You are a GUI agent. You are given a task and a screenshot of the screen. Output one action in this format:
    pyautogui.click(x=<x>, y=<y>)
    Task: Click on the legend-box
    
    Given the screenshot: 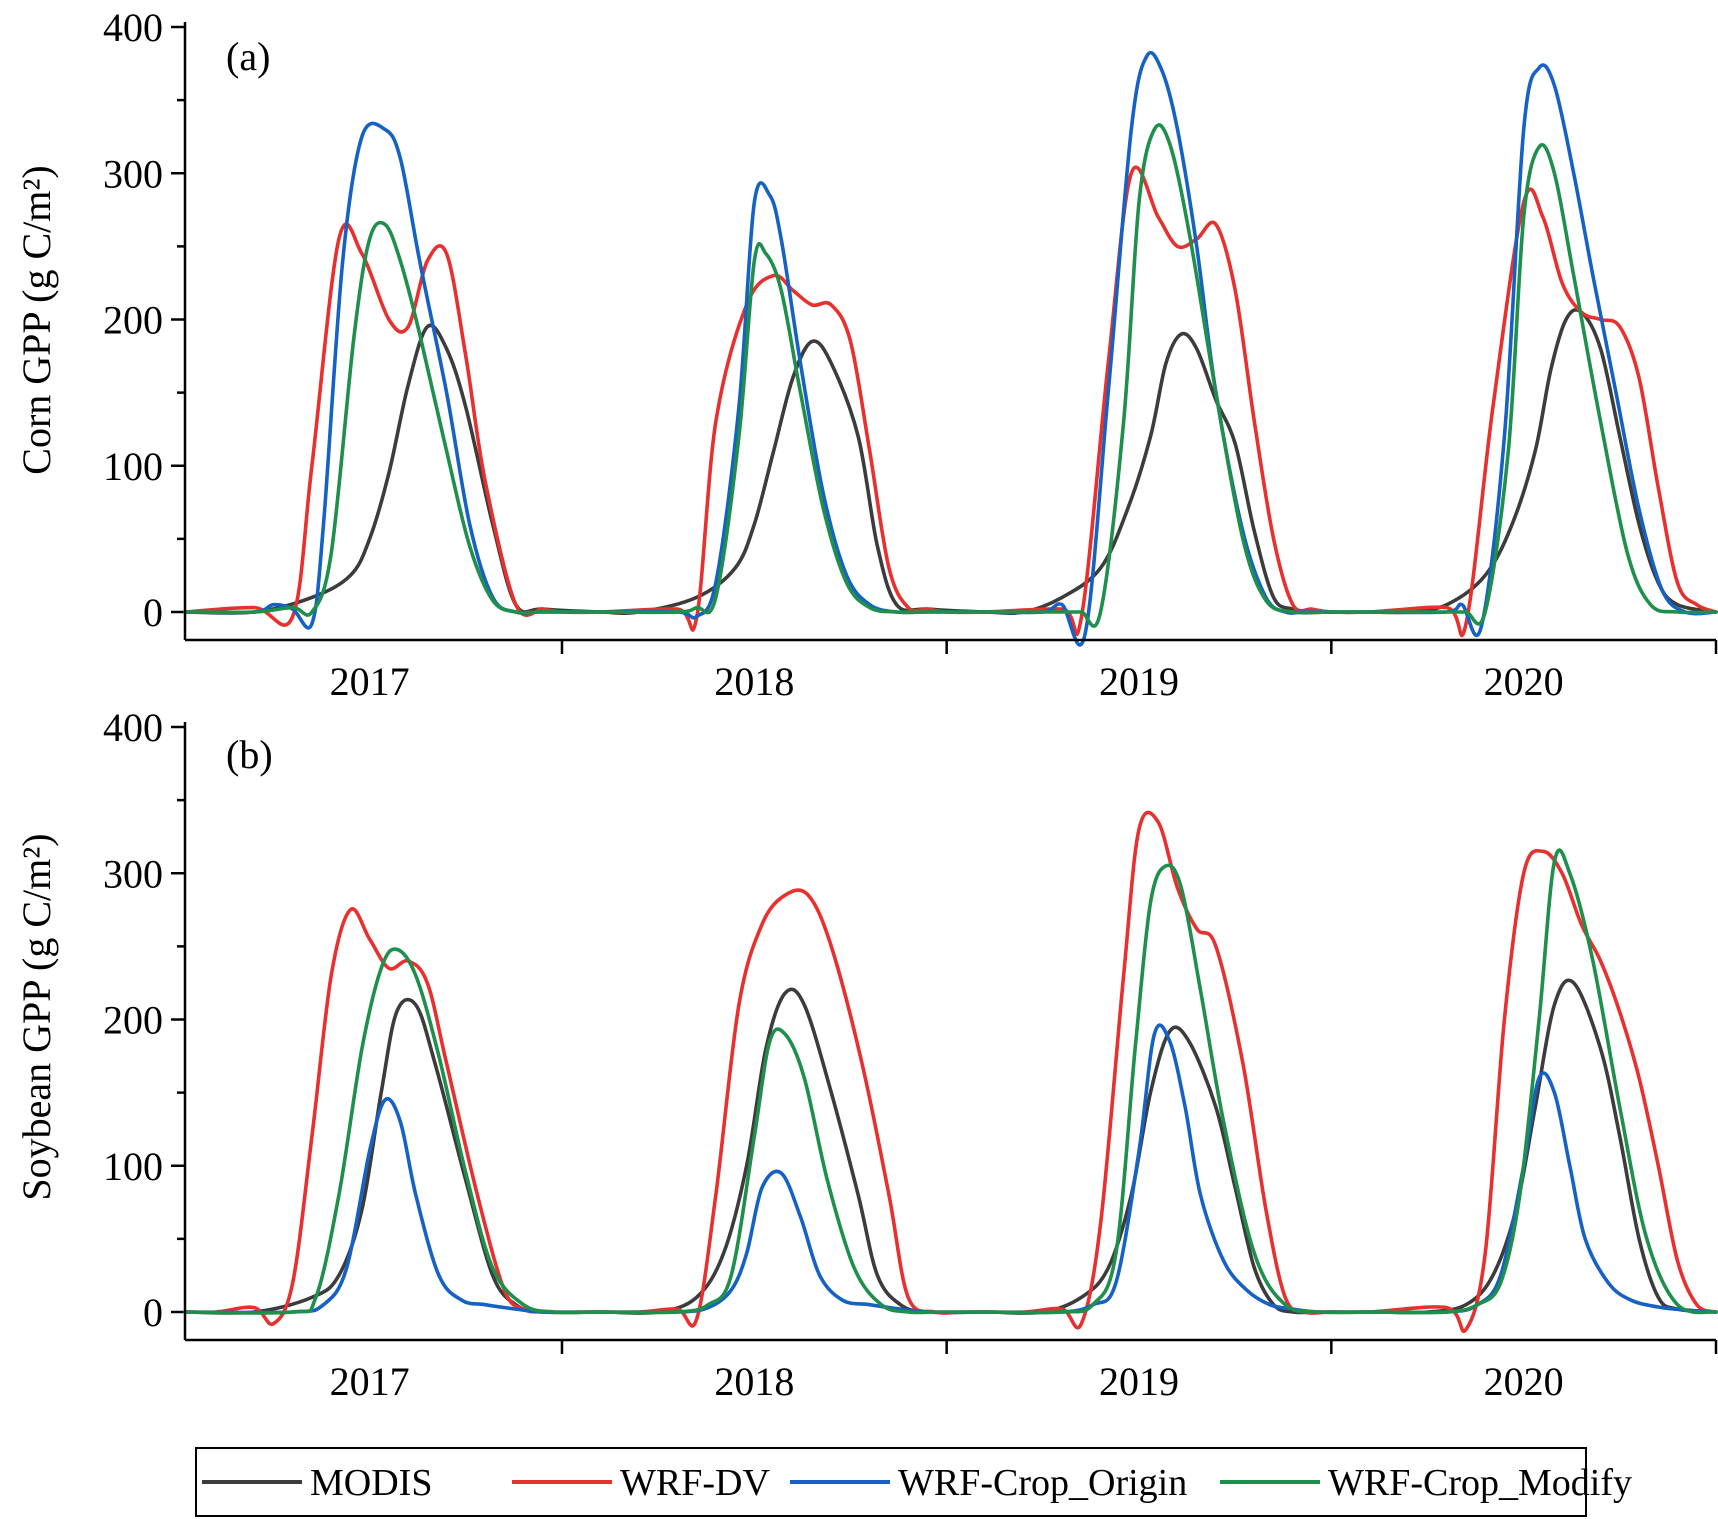 What is the action you would take?
    pyautogui.click(x=891, y=1482)
    